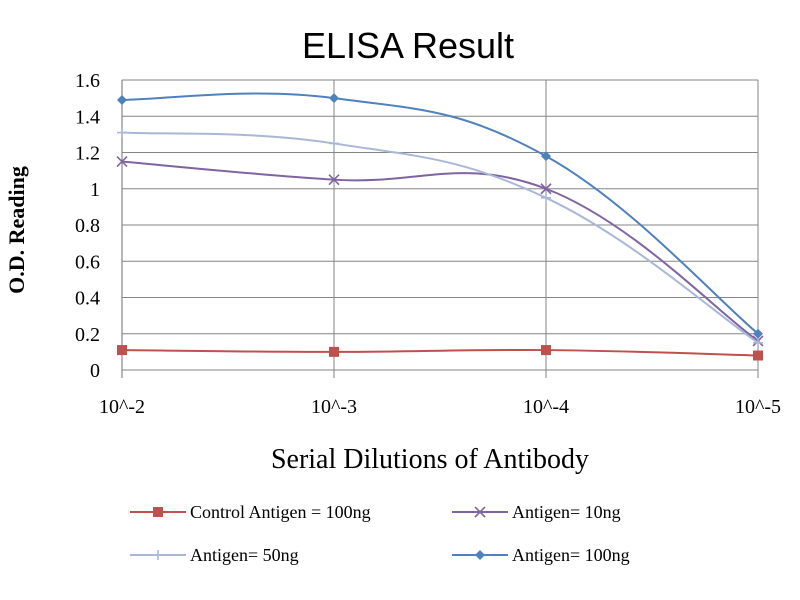 This screenshot has height=600, width=800. What do you see at coordinates (334, 407) in the screenshot?
I see `x-tick-label: 10^-3` at bounding box center [334, 407].